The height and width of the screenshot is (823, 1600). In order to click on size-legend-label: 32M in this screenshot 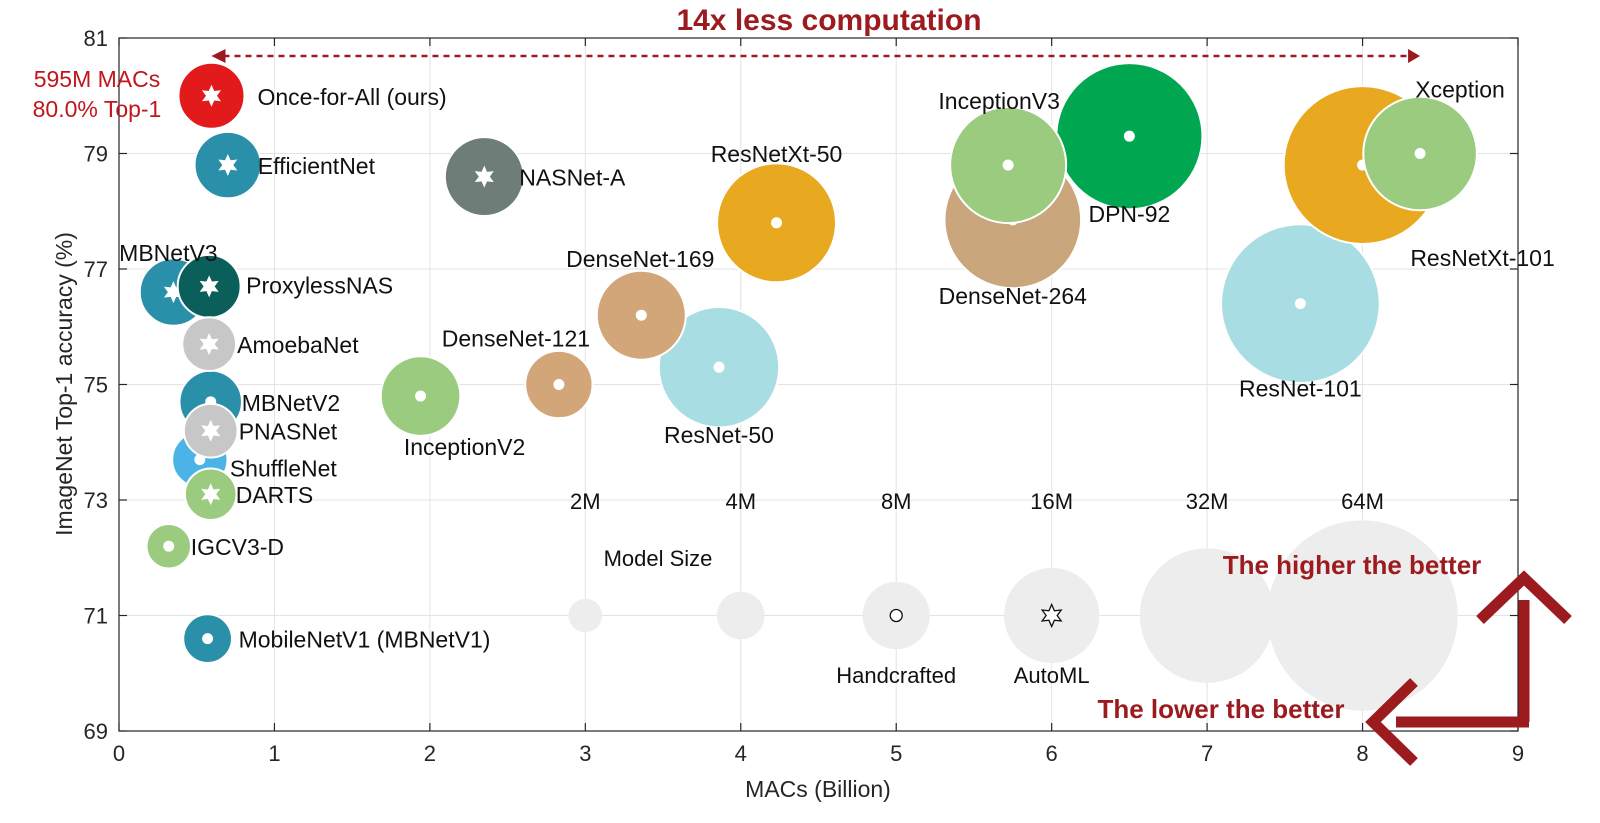, I will do `click(1207, 501)`.